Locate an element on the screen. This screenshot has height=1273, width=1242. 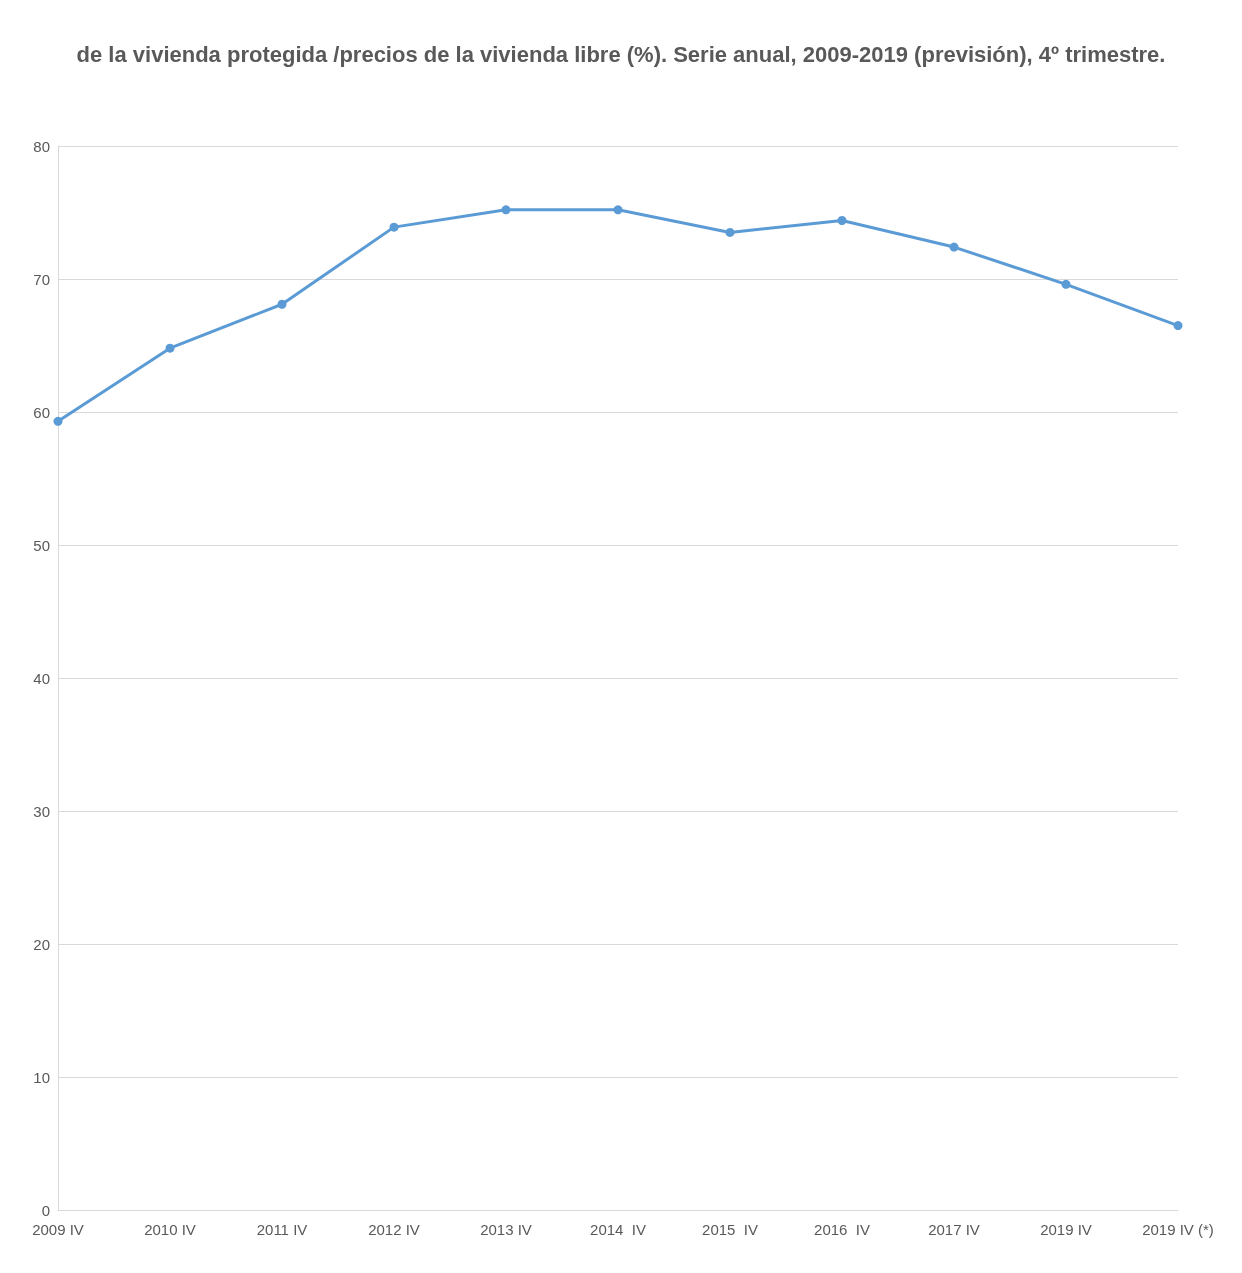
x-tick-label: 2014 IV is located at coordinates (618, 1229).